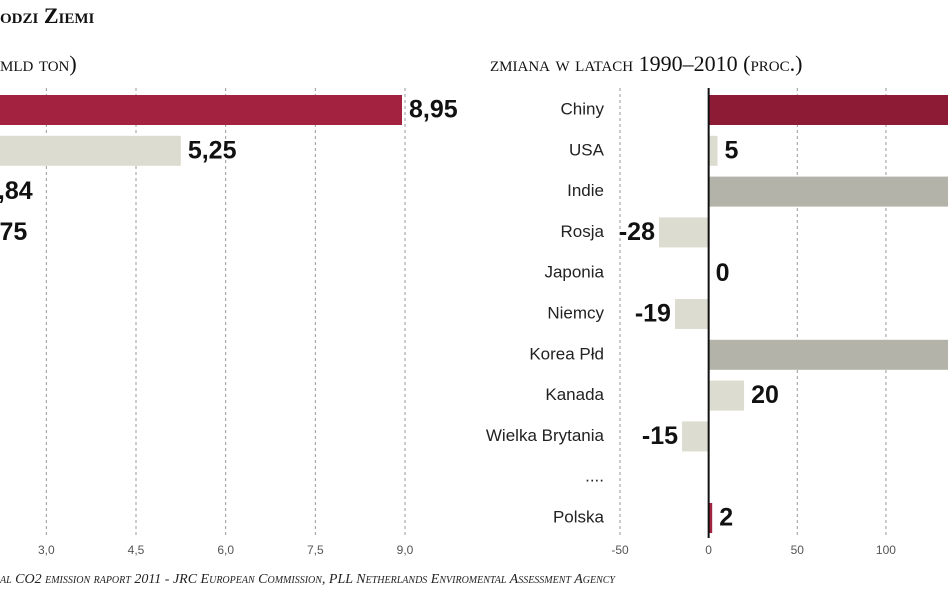 This screenshot has height=593, width=948. What do you see at coordinates (575, 312) in the screenshot?
I see `category-label: Niemcy` at bounding box center [575, 312].